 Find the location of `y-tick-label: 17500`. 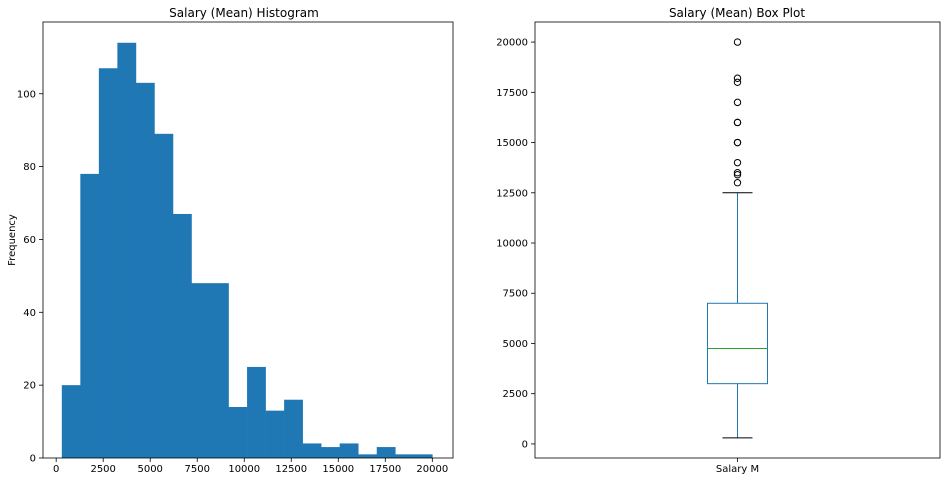

y-tick-label: 17500 is located at coordinates (512, 93).